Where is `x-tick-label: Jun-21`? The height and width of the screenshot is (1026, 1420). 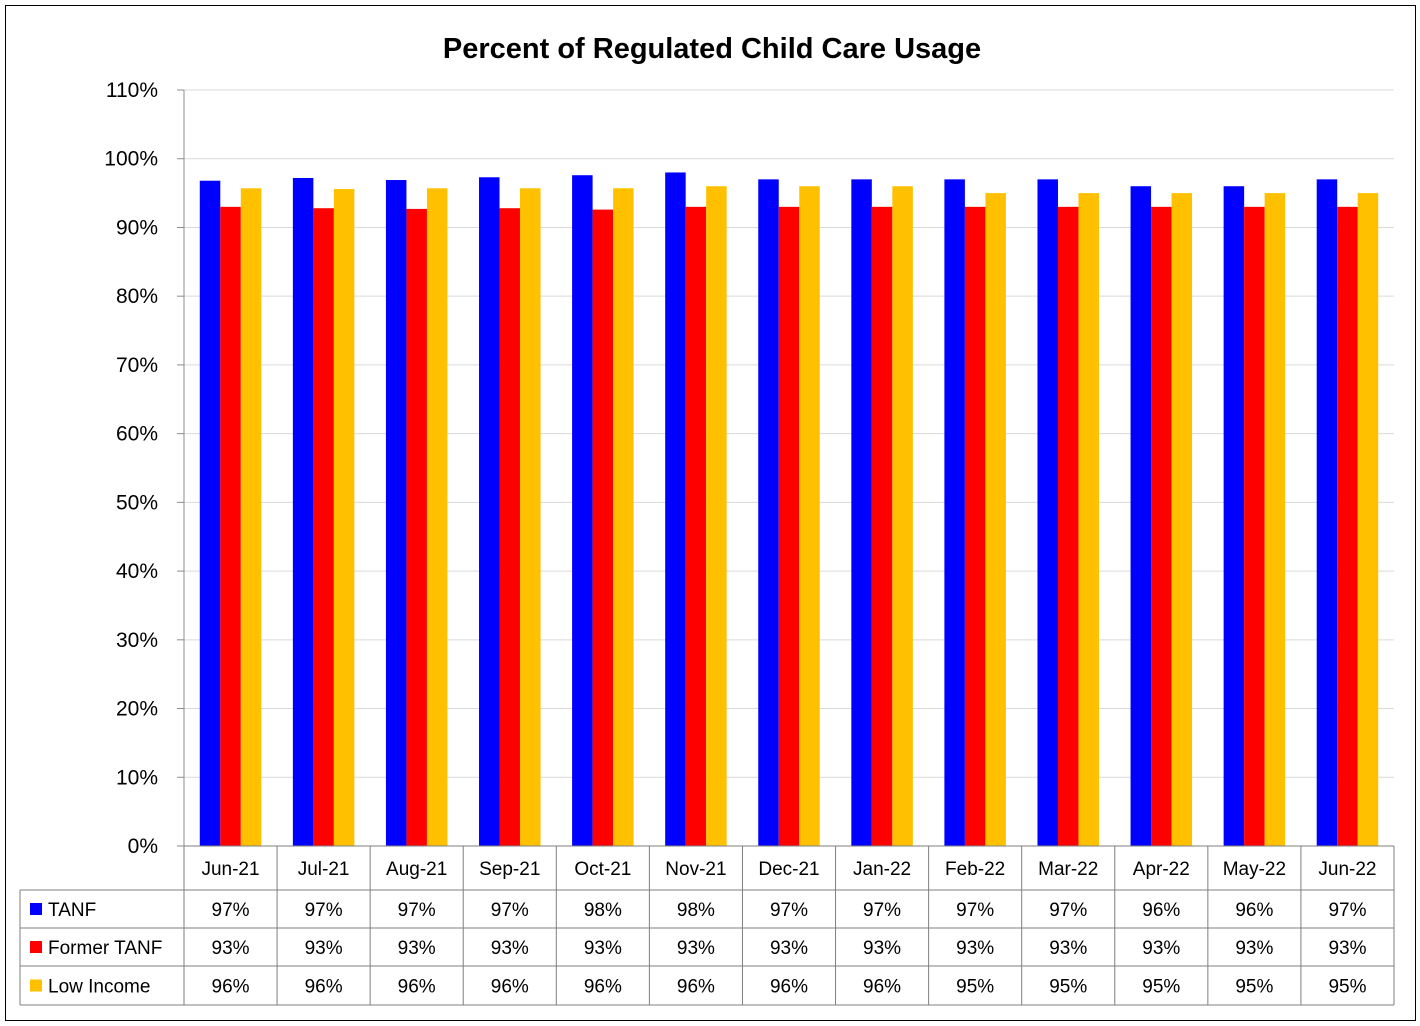
x-tick-label: Jun-21 is located at coordinates (230, 869).